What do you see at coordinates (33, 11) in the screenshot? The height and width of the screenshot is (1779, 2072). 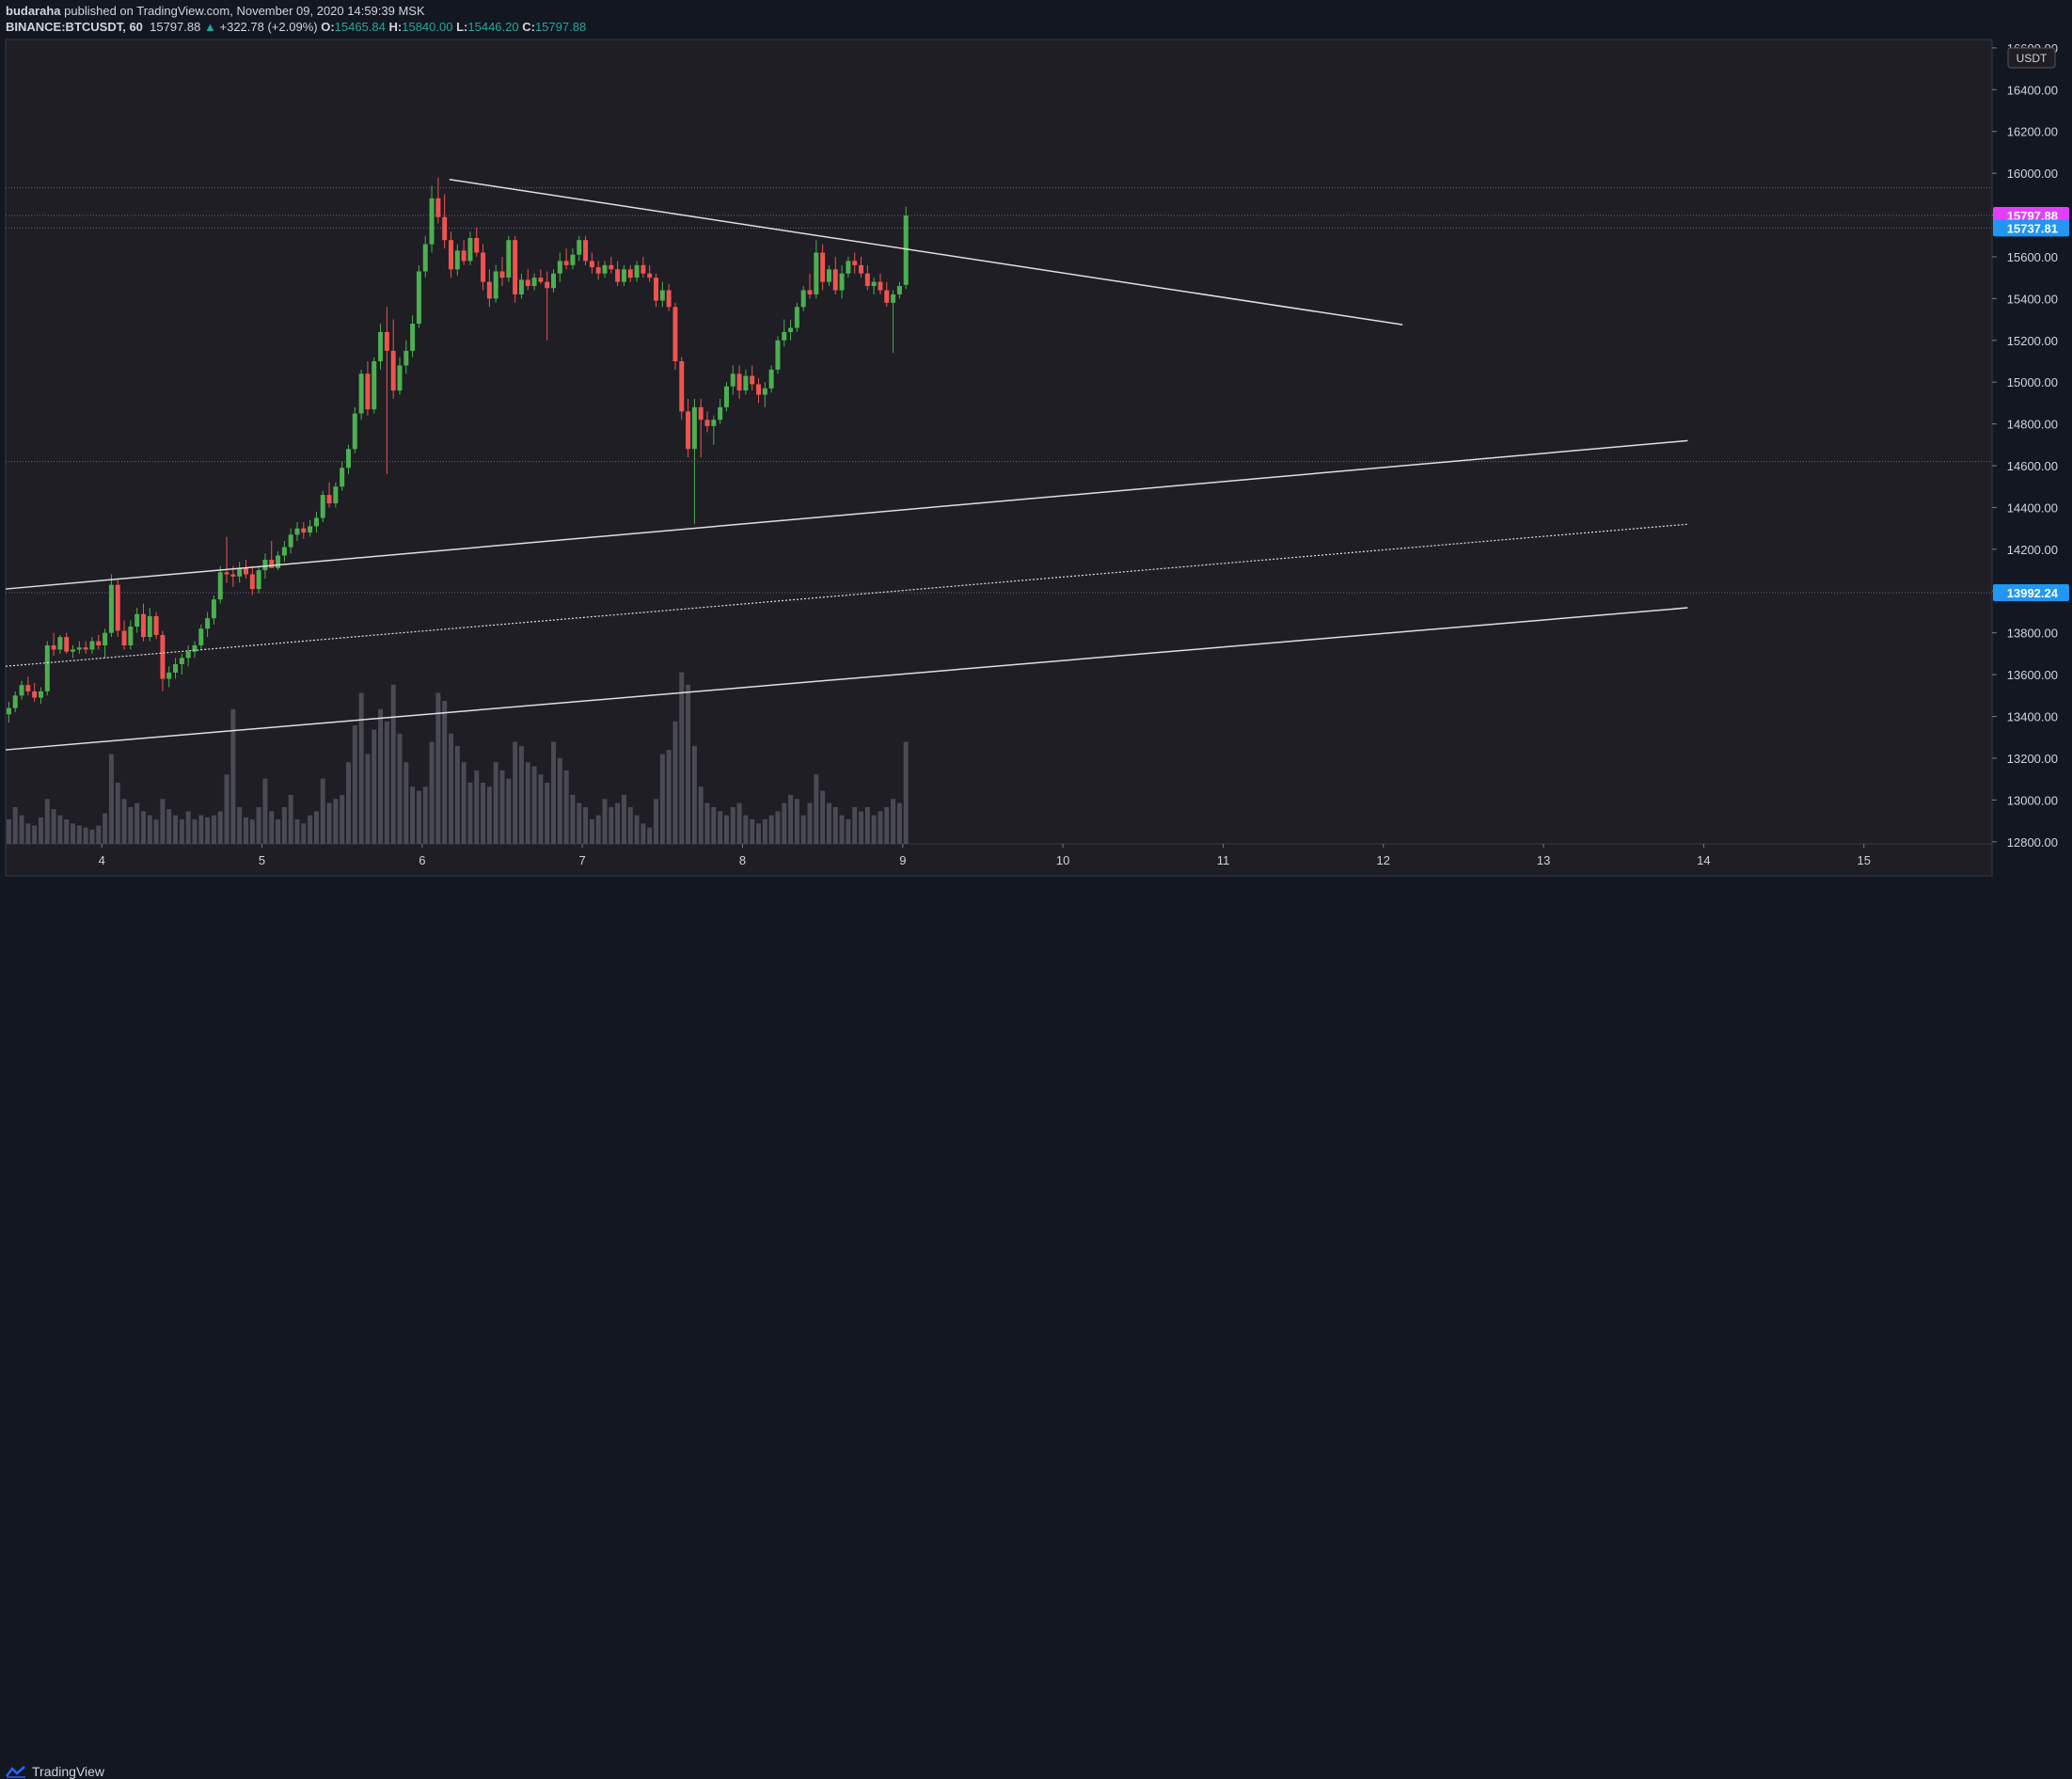 I see `author-name: budaraha` at bounding box center [33, 11].